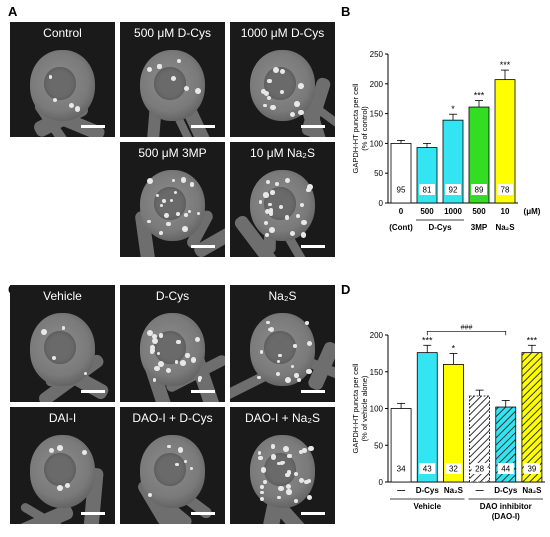 Image resolution: width=550 pixels, height=537 pixels. Describe the element at coordinates (427, 211) in the screenshot. I see `category-label: 500` at that location.